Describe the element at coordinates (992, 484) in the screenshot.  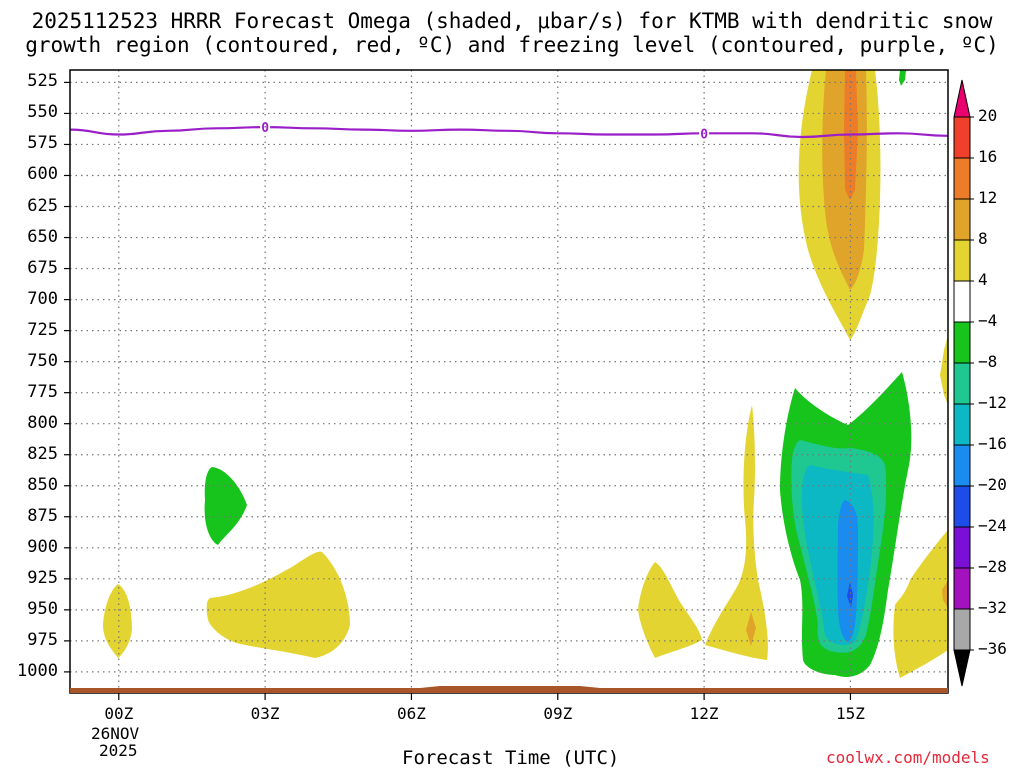
I see `colorbar-tick-label: −20` at that location.